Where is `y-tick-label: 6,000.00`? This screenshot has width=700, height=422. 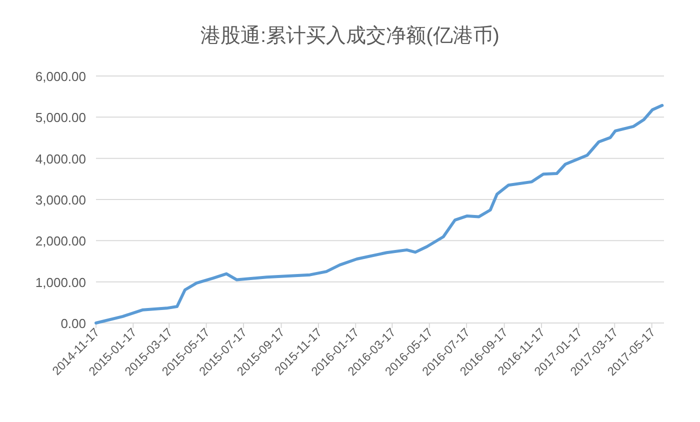
y-tick-label: 6,000.00 is located at coordinates (60, 76).